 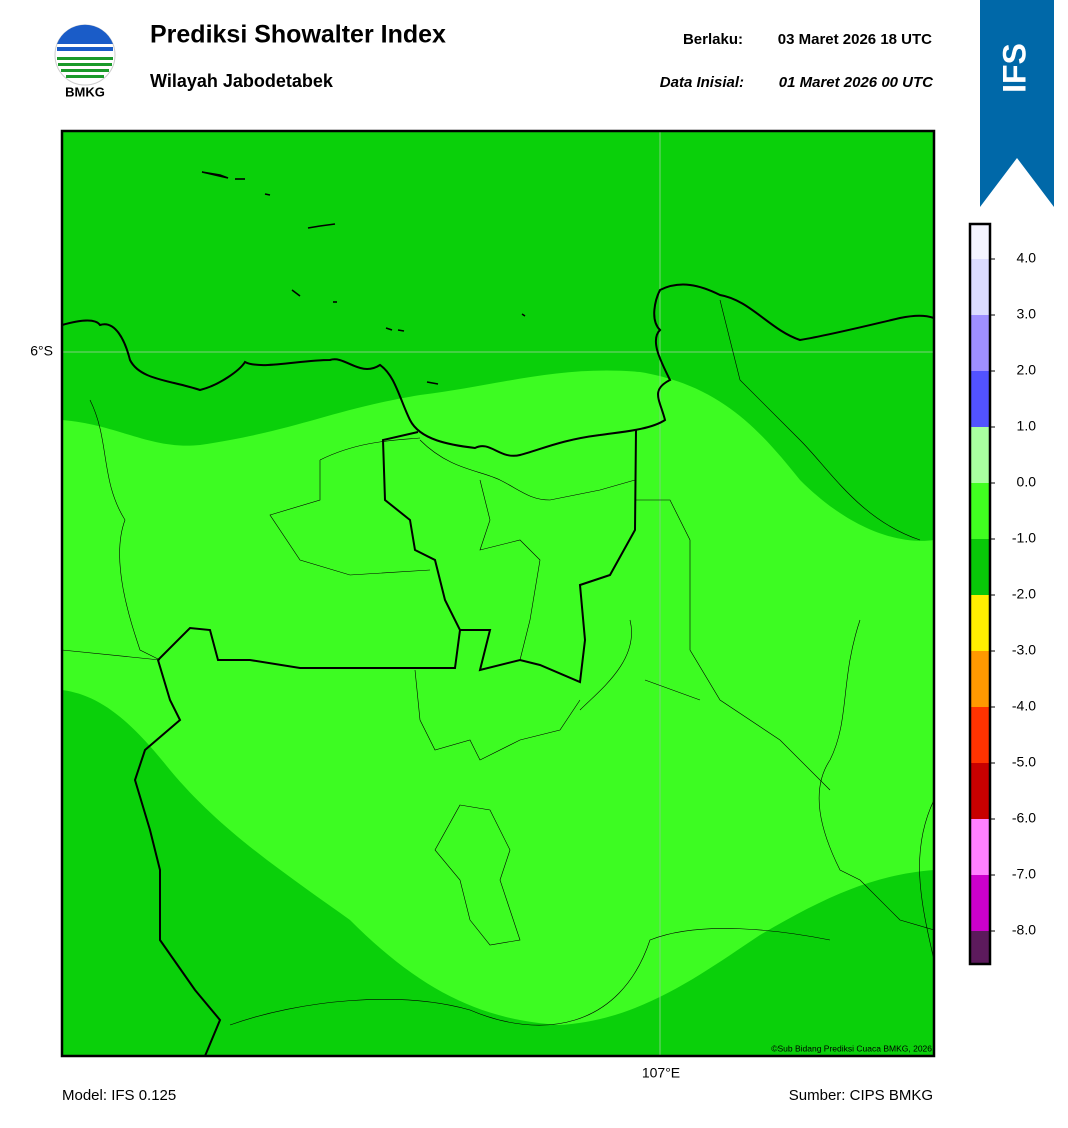 What do you see at coordinates (41, 351) in the screenshot?
I see `lat-label: 6°S` at bounding box center [41, 351].